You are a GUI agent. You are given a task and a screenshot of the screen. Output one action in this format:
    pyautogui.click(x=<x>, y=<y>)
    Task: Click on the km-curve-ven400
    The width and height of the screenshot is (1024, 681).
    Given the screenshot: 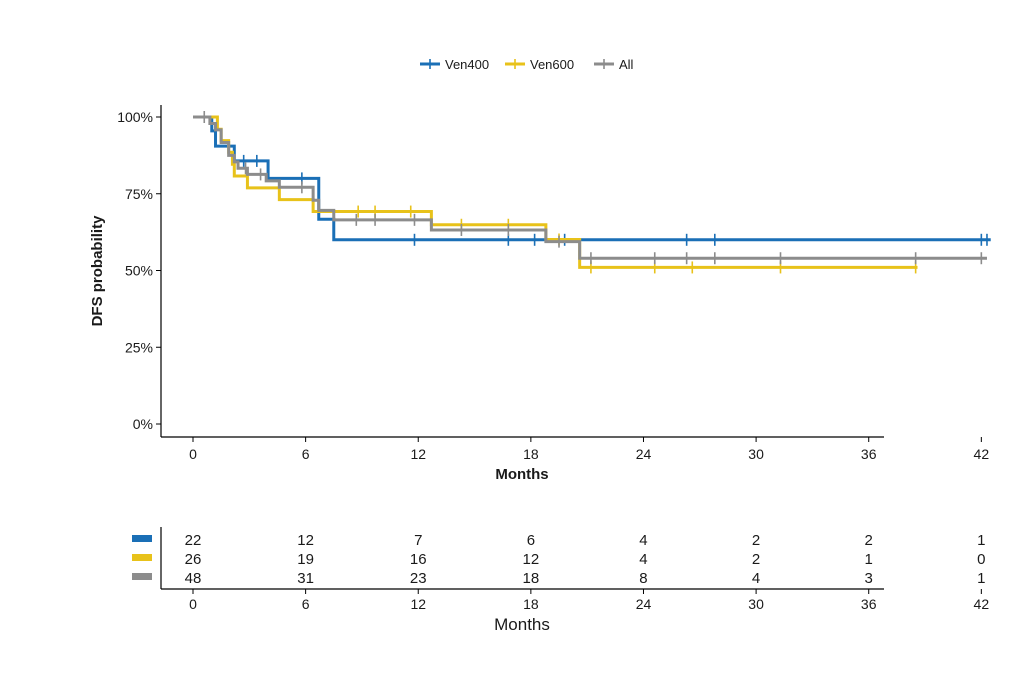 What is the action you would take?
    pyautogui.click(x=592, y=178)
    